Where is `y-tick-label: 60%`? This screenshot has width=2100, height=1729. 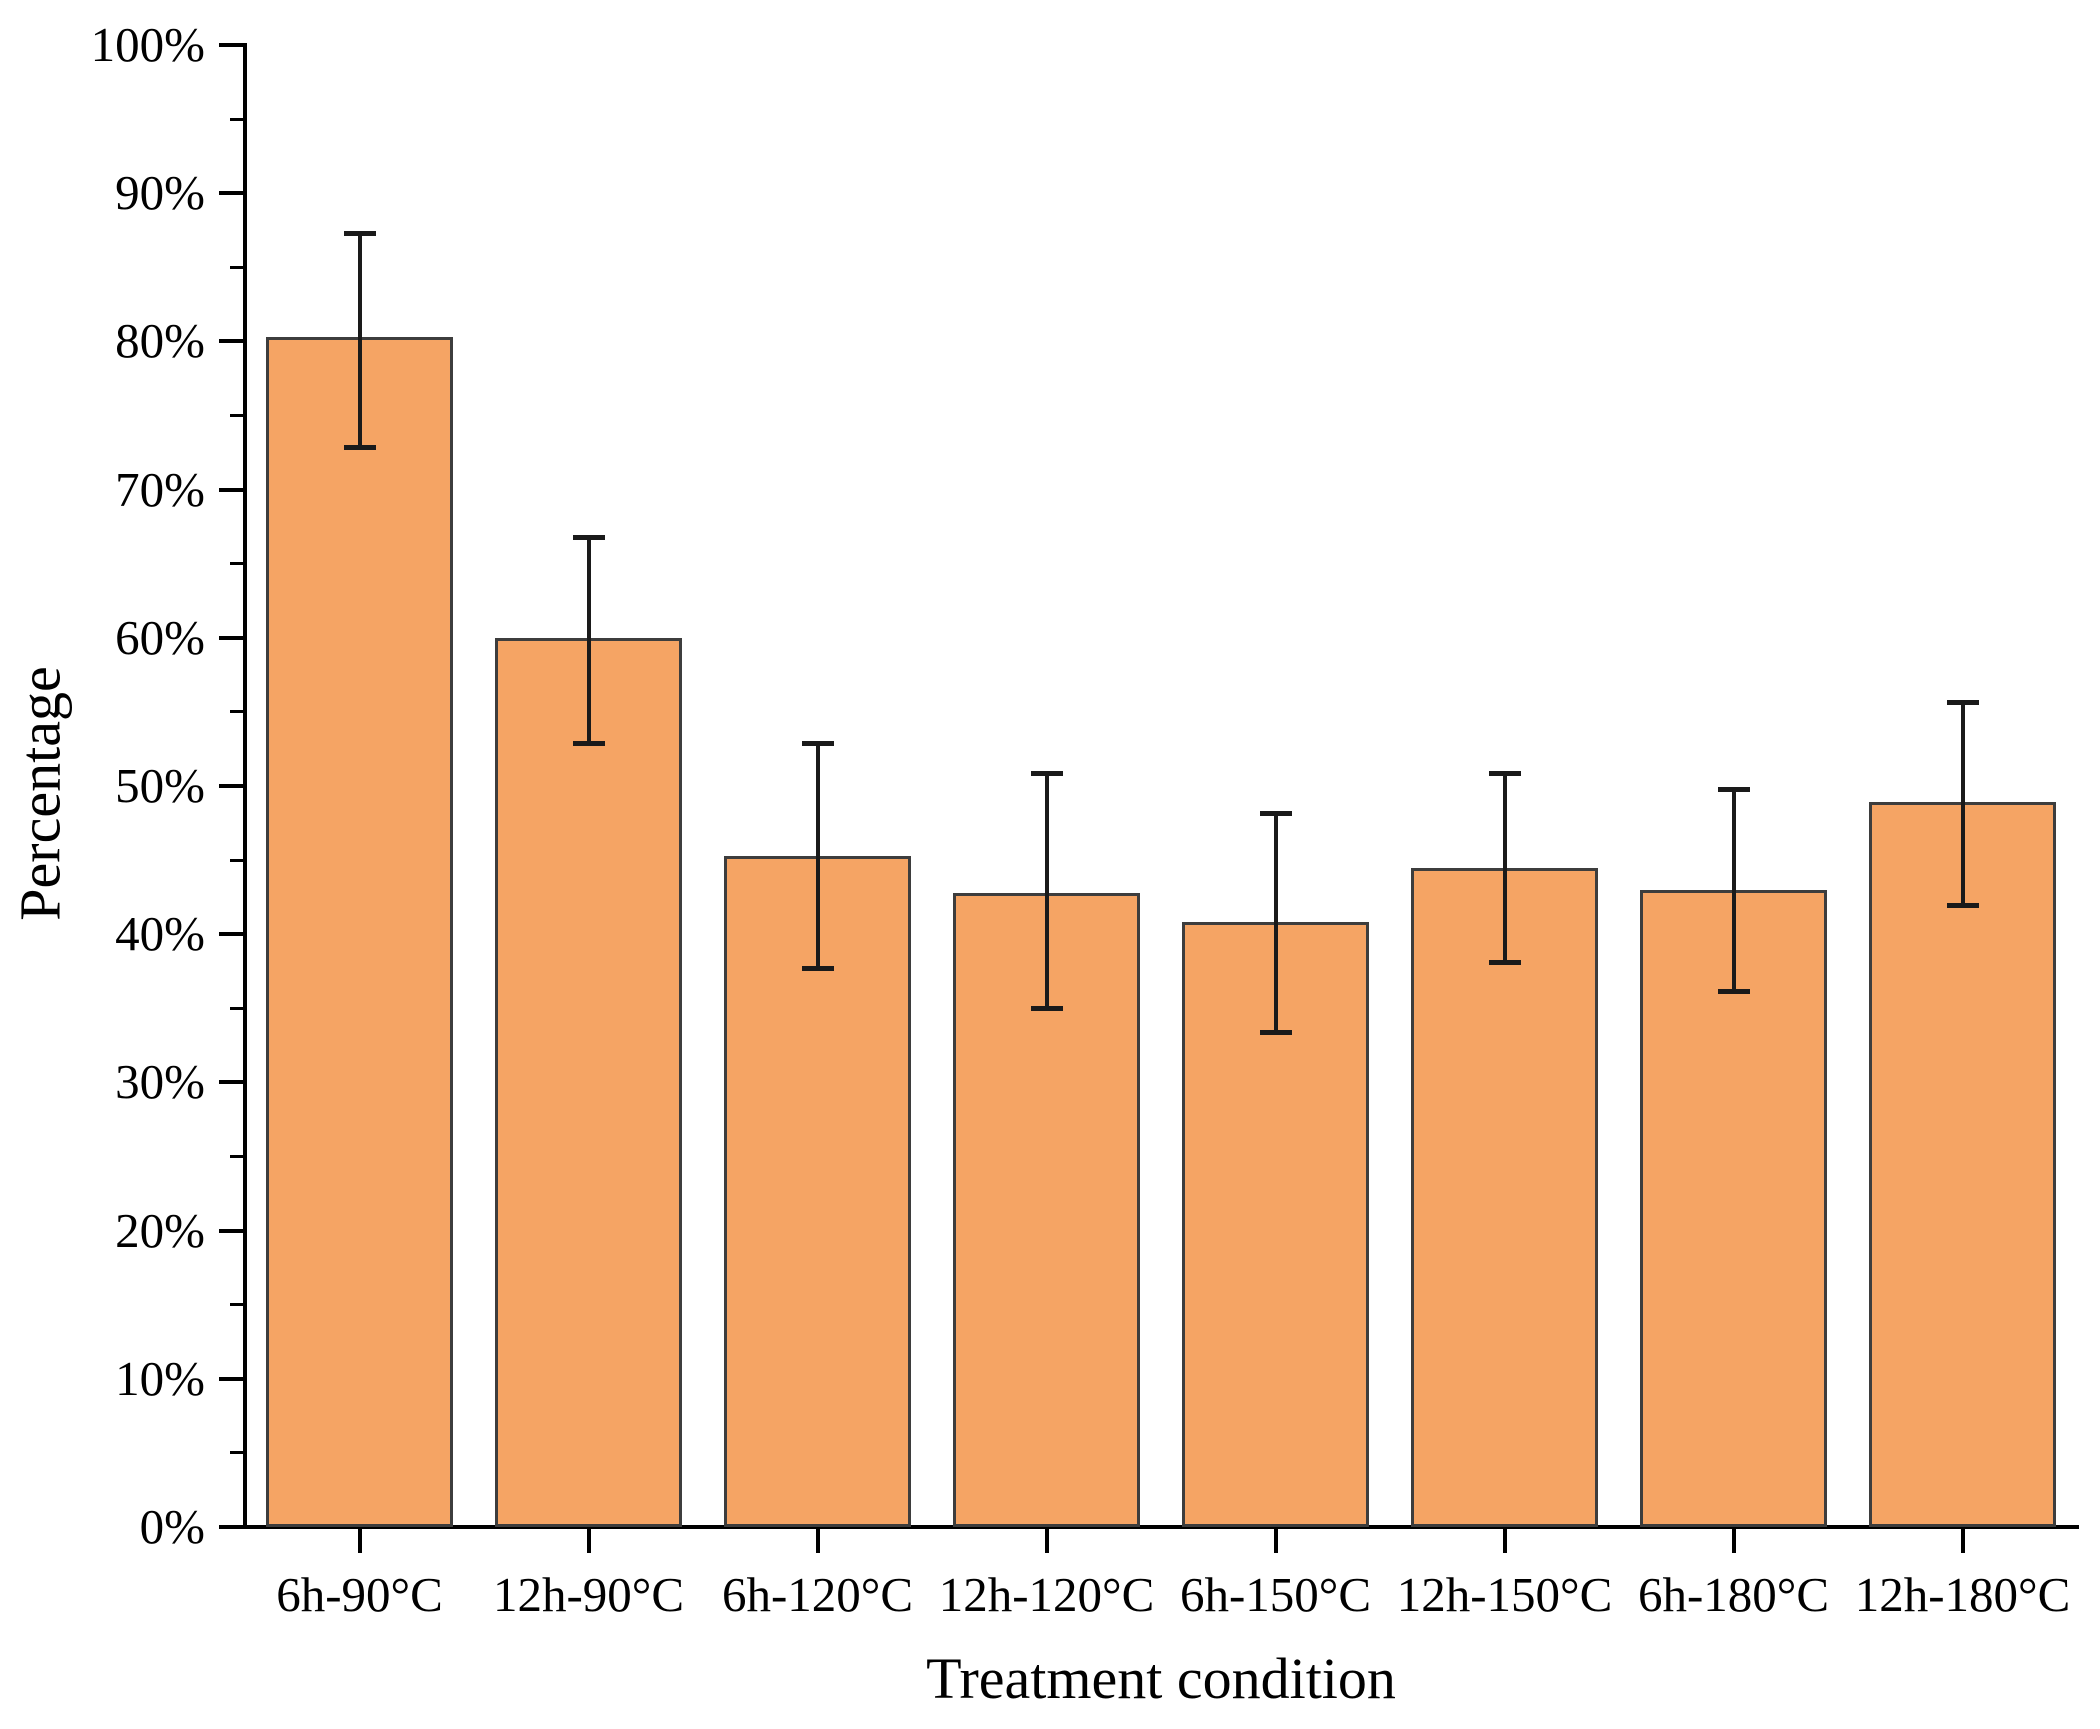
y-tick-label: 60% is located at coordinates (160, 637).